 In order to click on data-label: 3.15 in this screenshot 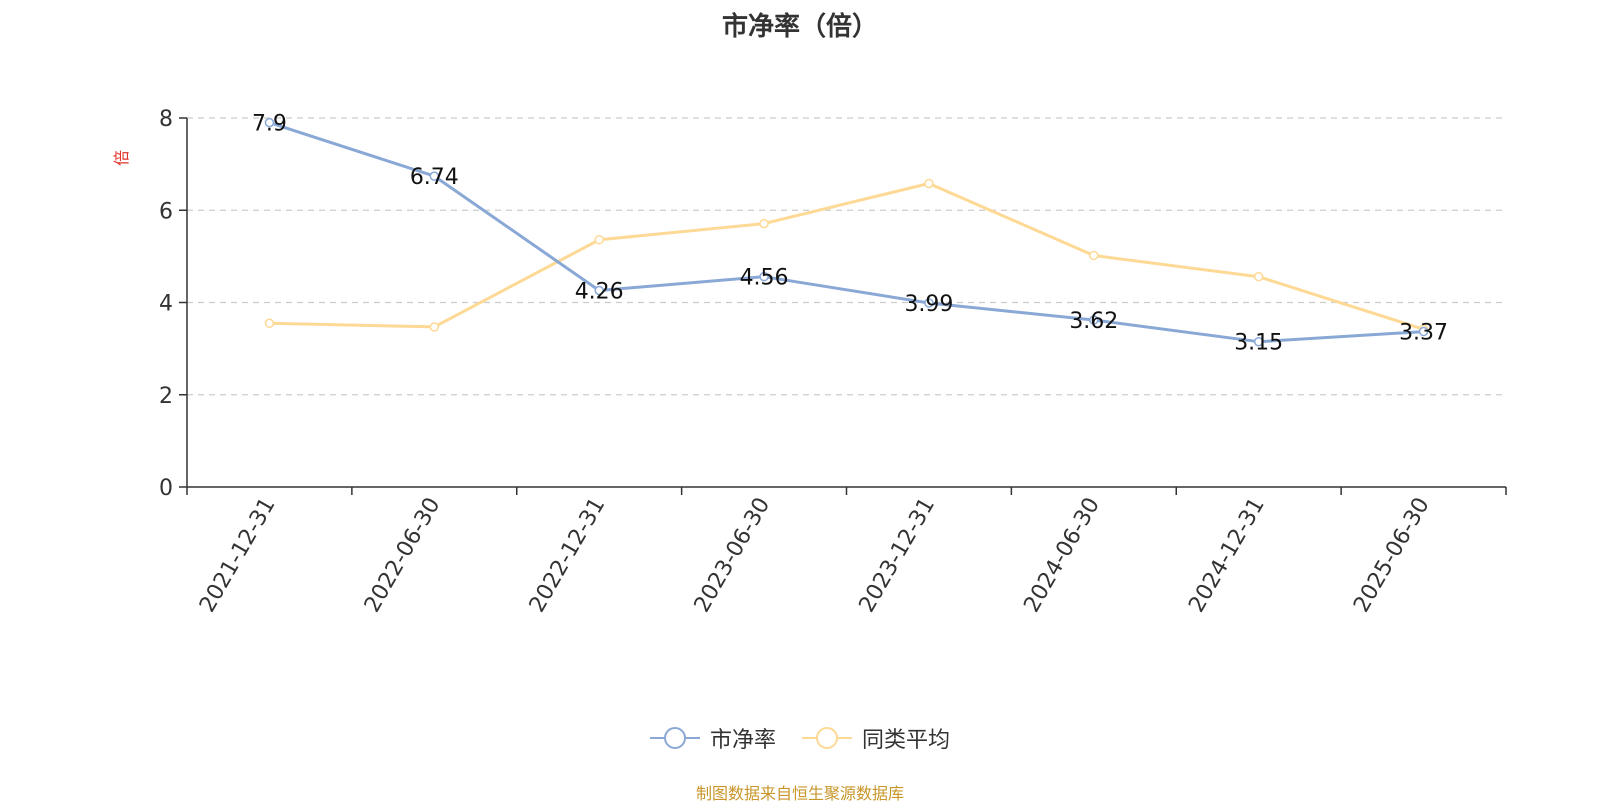, I will do `click(1258, 343)`.